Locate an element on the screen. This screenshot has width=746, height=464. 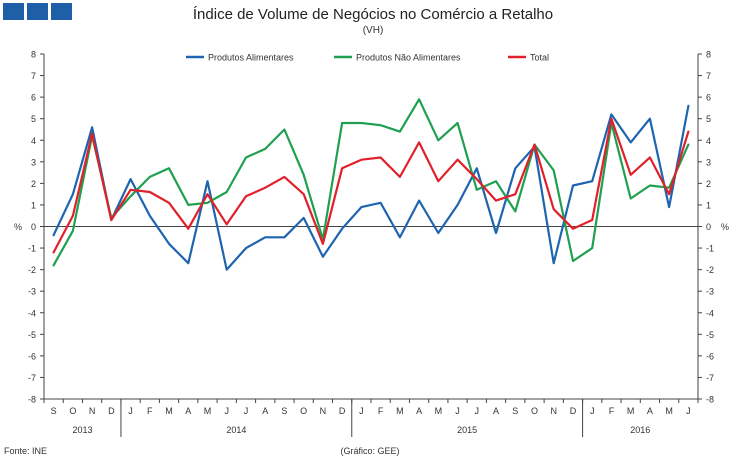
year-label: 2013 is located at coordinates (82, 430).